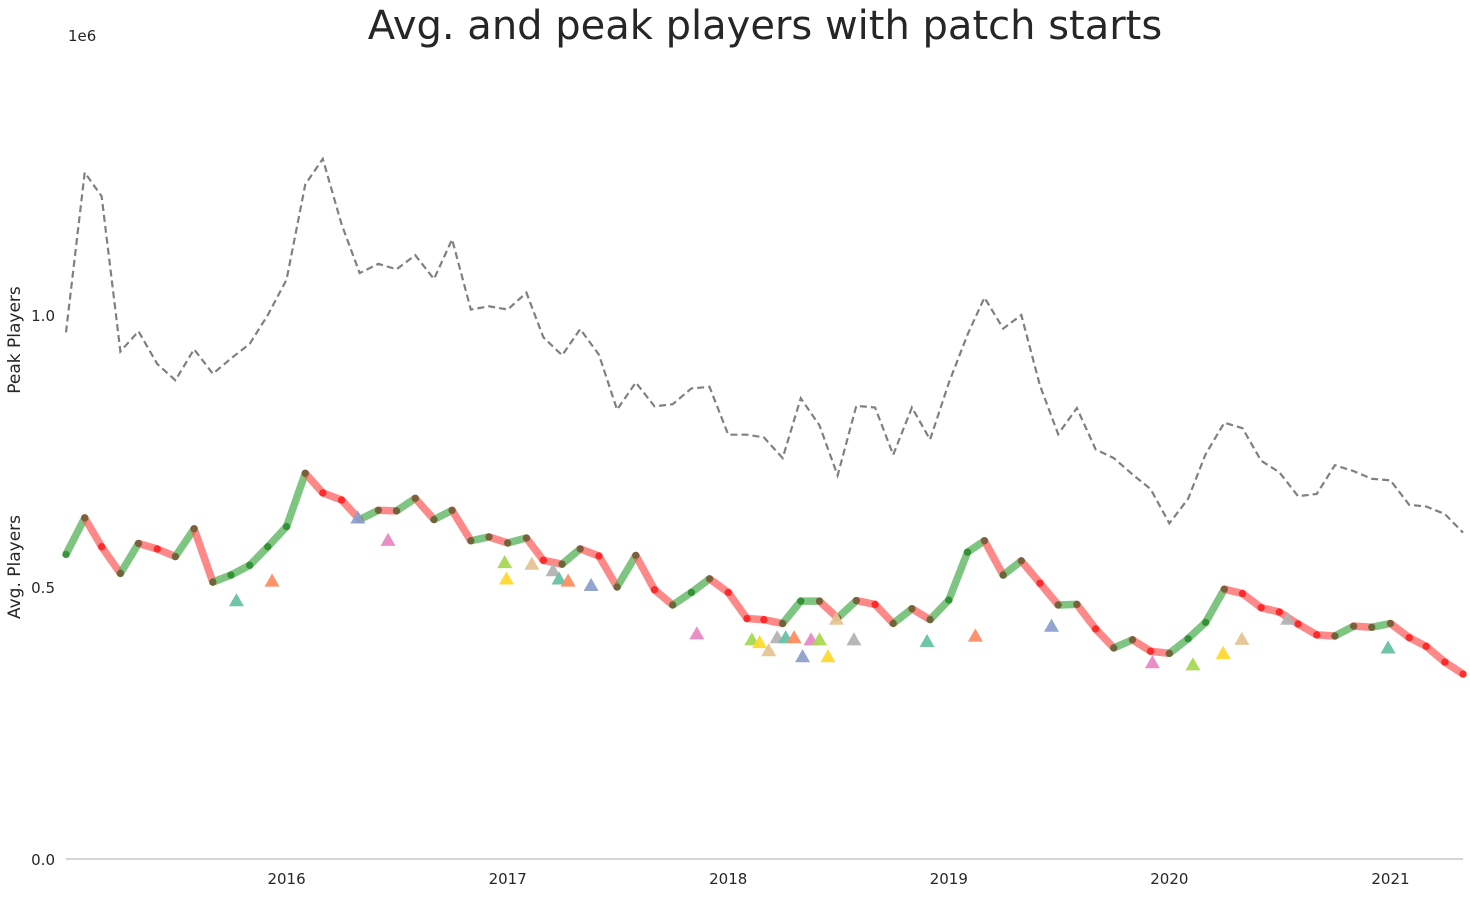 The height and width of the screenshot is (898, 1470). Describe the element at coordinates (15, 340) in the screenshot. I see `y-axis-label-peak: Peak Players` at that location.